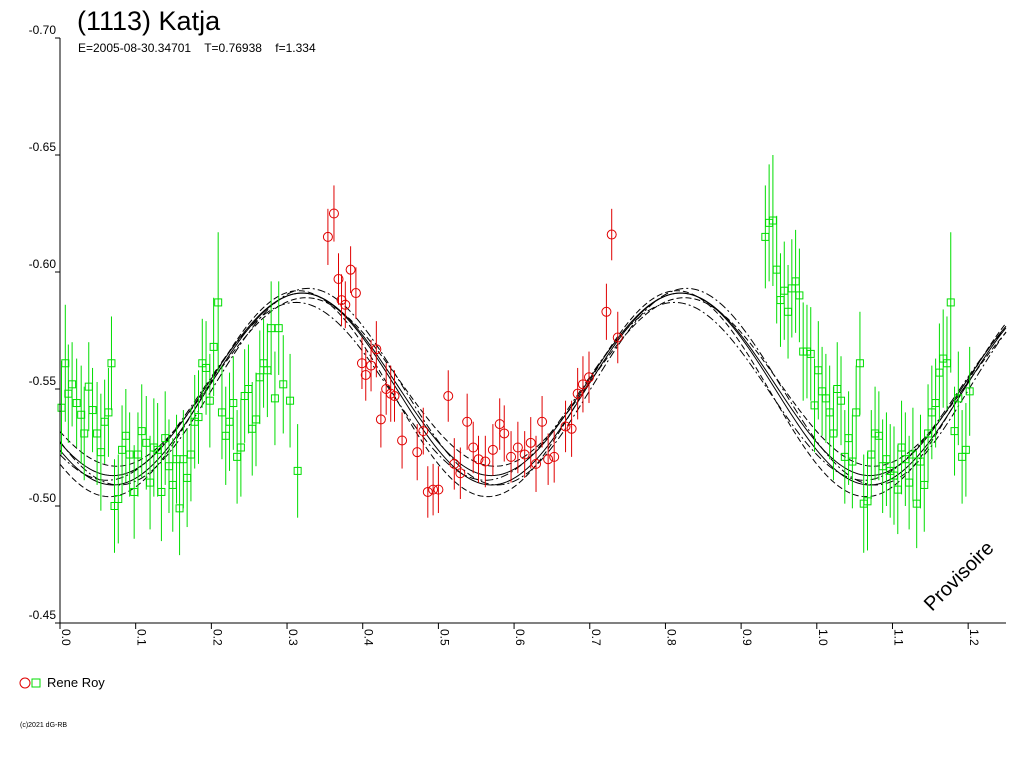 The width and height of the screenshot is (1024, 768). I want to click on y-tick-label: -0.60, so click(43, 264).